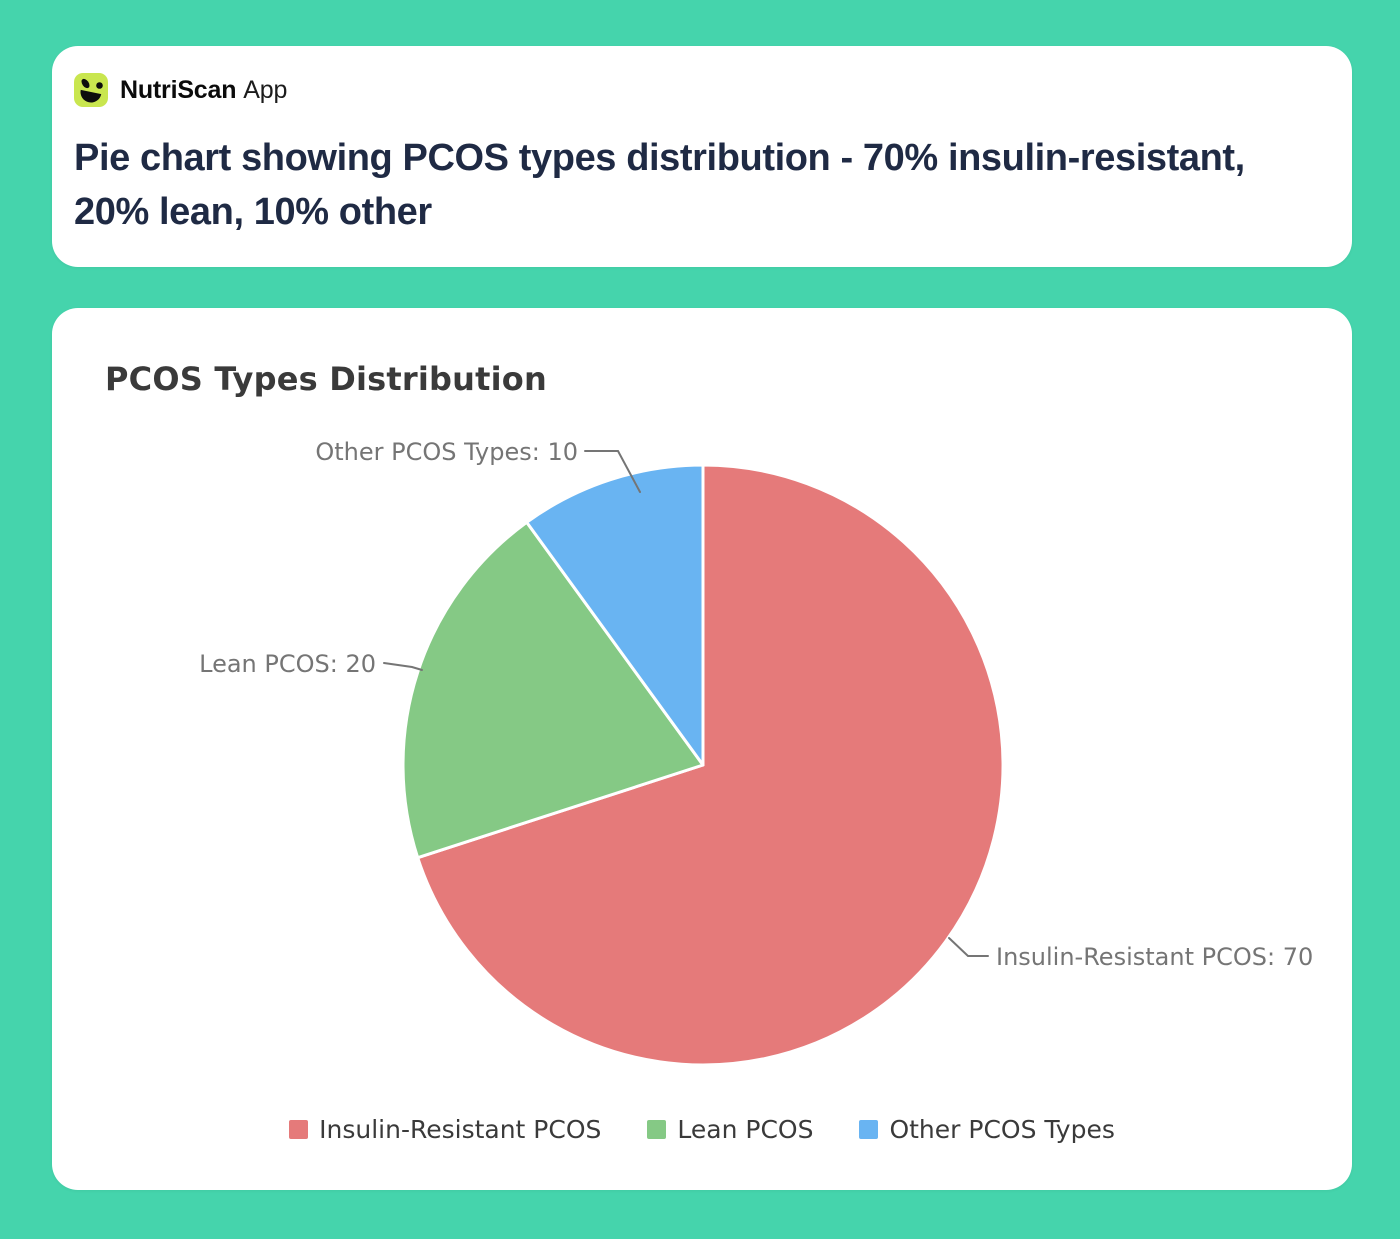  I want to click on legend-item-other: Other PCOS Types, so click(987, 1129).